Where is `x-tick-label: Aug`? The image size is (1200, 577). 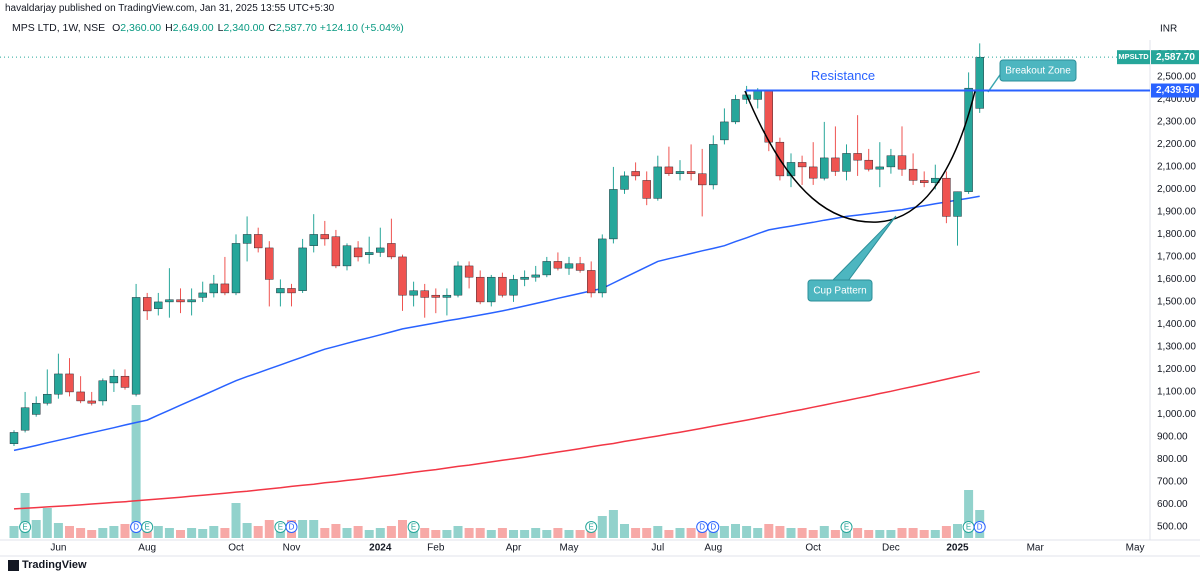 x-tick-label: Aug is located at coordinates (713, 548).